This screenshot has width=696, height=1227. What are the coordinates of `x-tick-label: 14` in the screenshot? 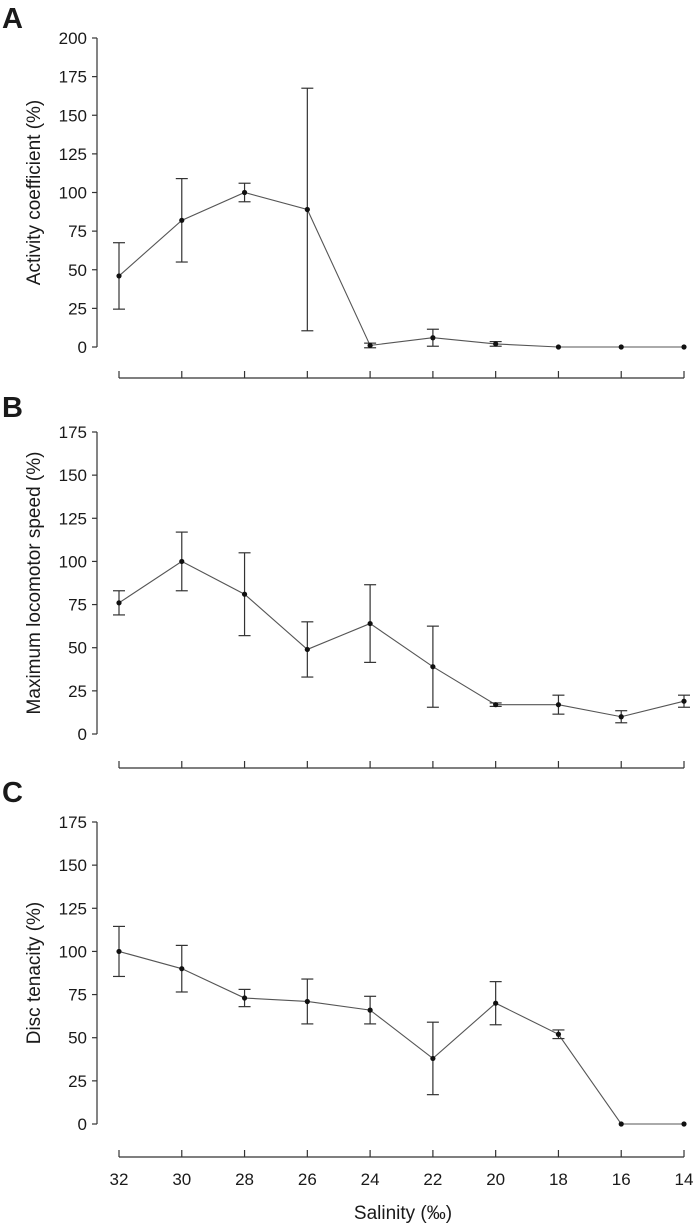 It's located at (684, 1179).